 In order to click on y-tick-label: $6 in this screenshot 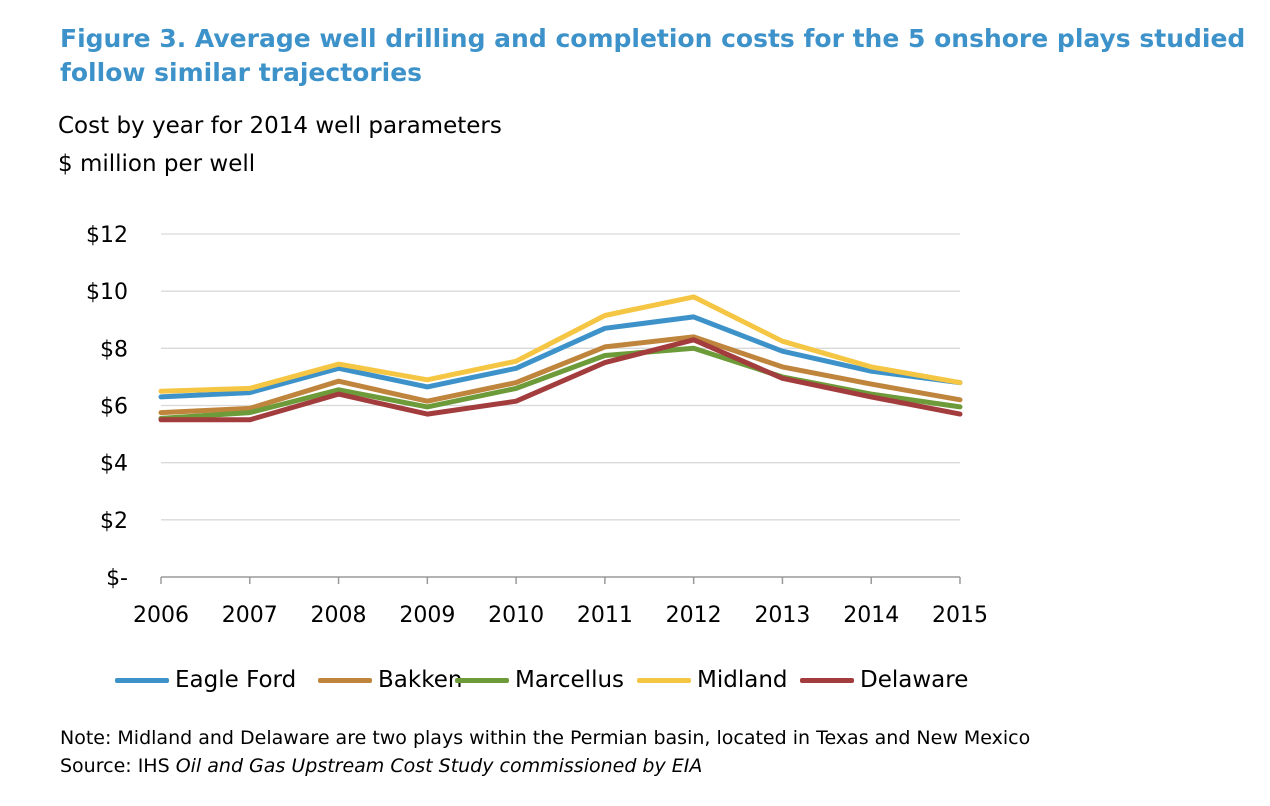, I will do `click(114, 407)`.